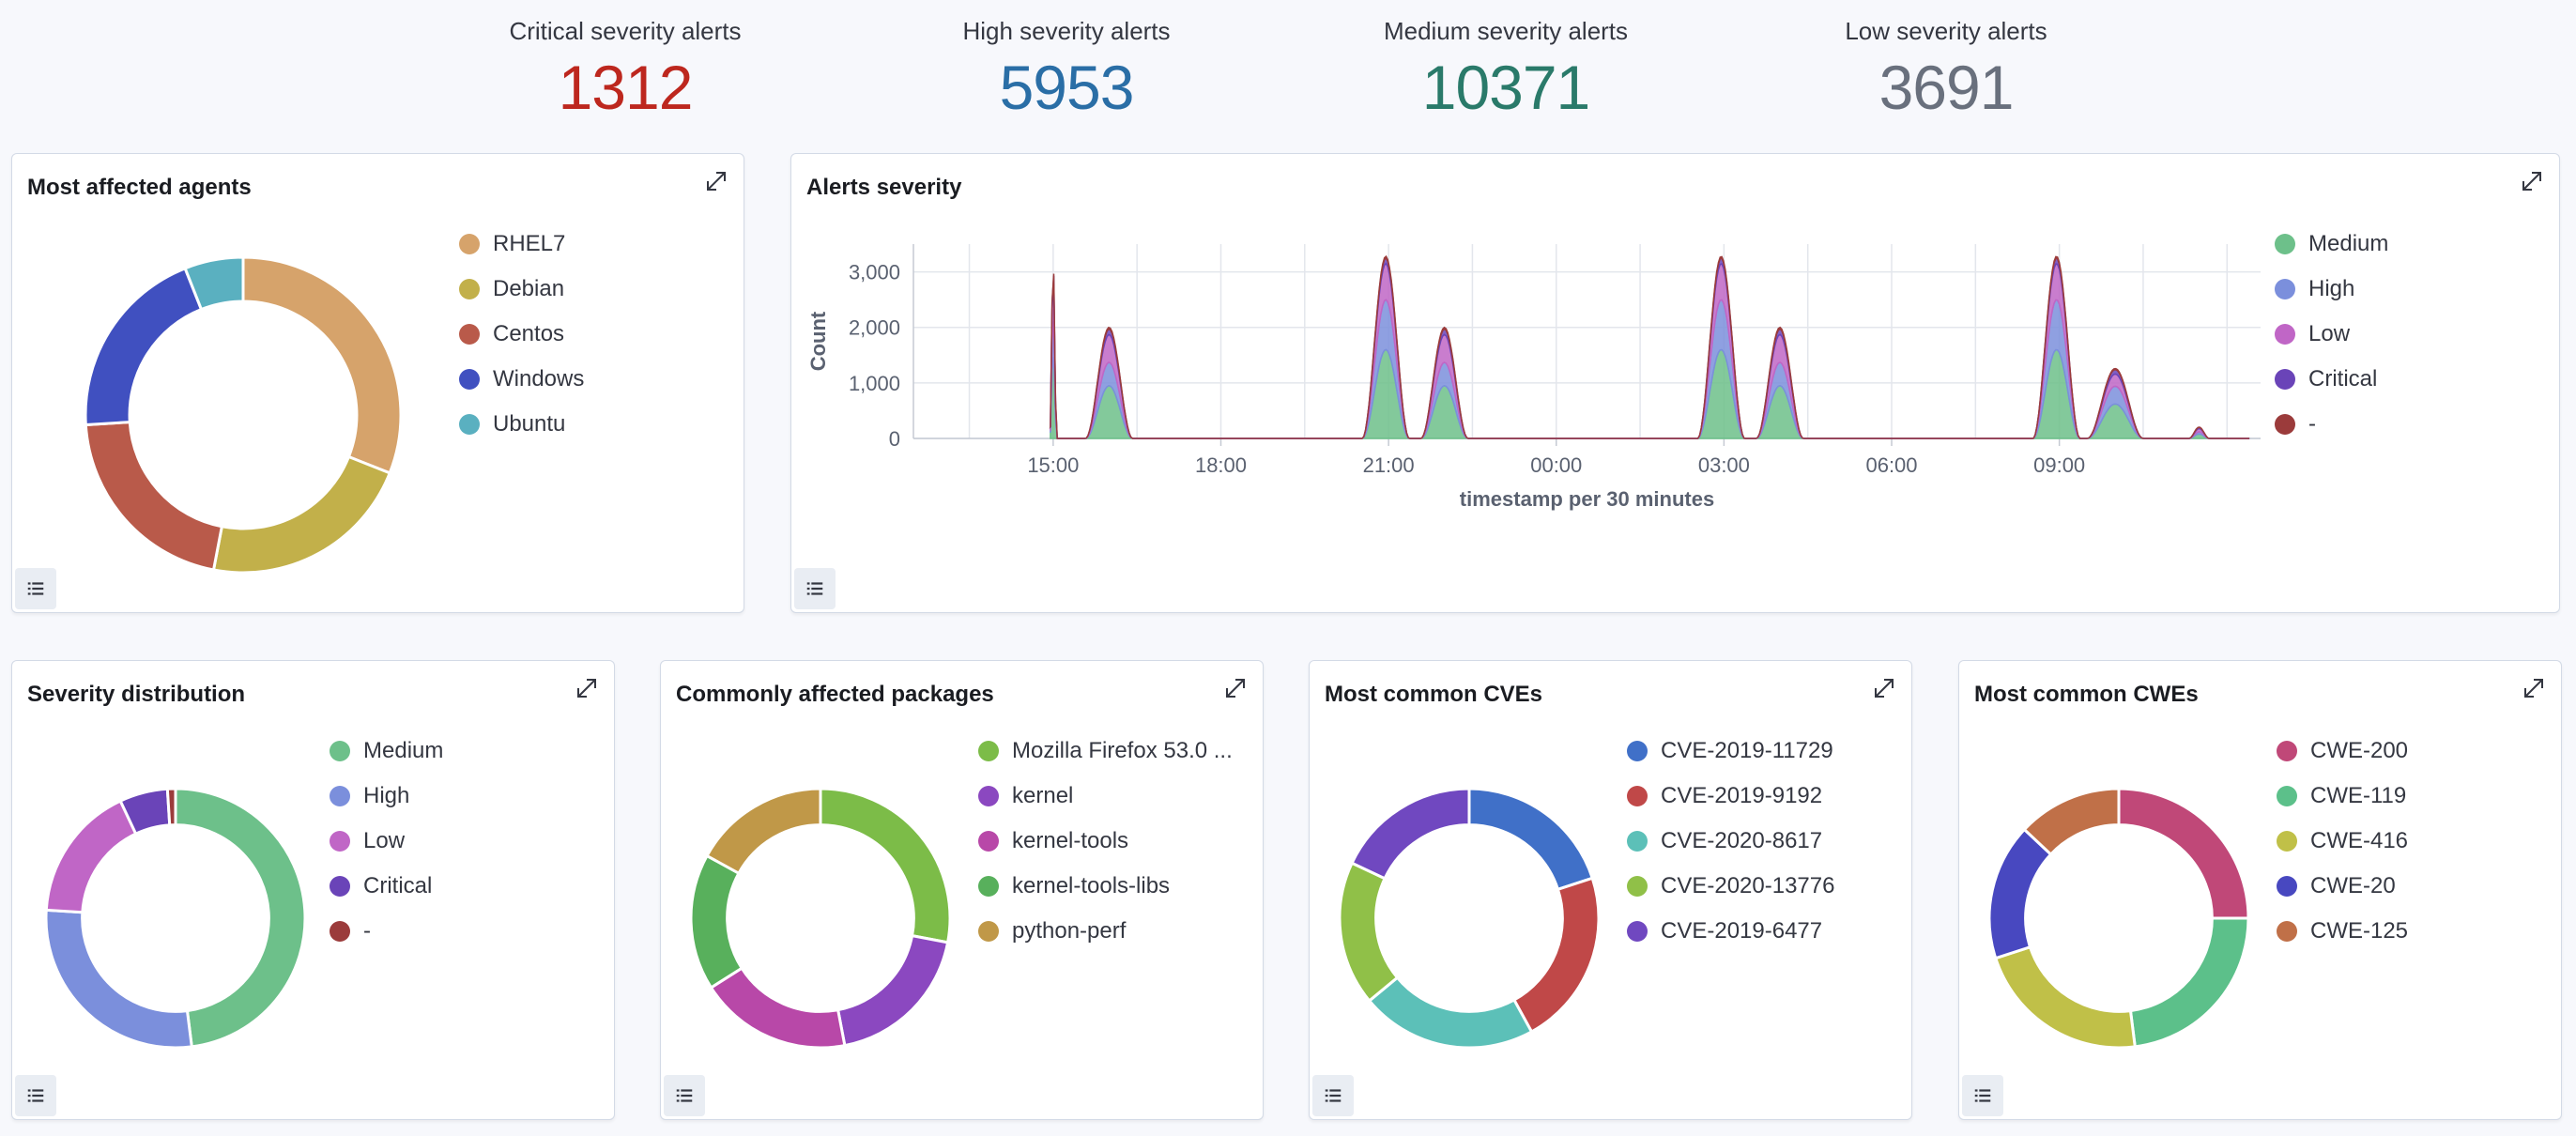  What do you see at coordinates (2343, 796) in the screenshot?
I see `legend-item: CWE-119` at bounding box center [2343, 796].